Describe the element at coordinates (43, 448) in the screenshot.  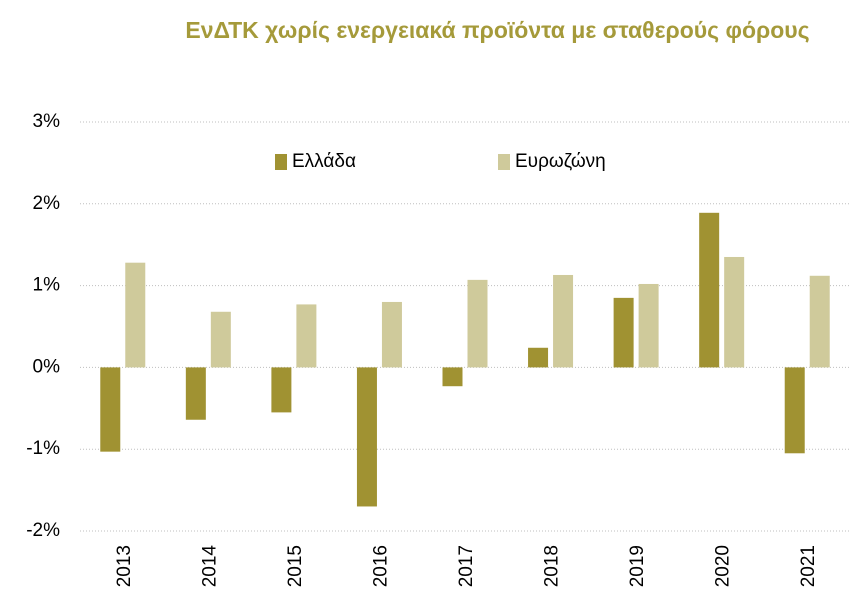
I see `y-tick-label: -1%` at that location.